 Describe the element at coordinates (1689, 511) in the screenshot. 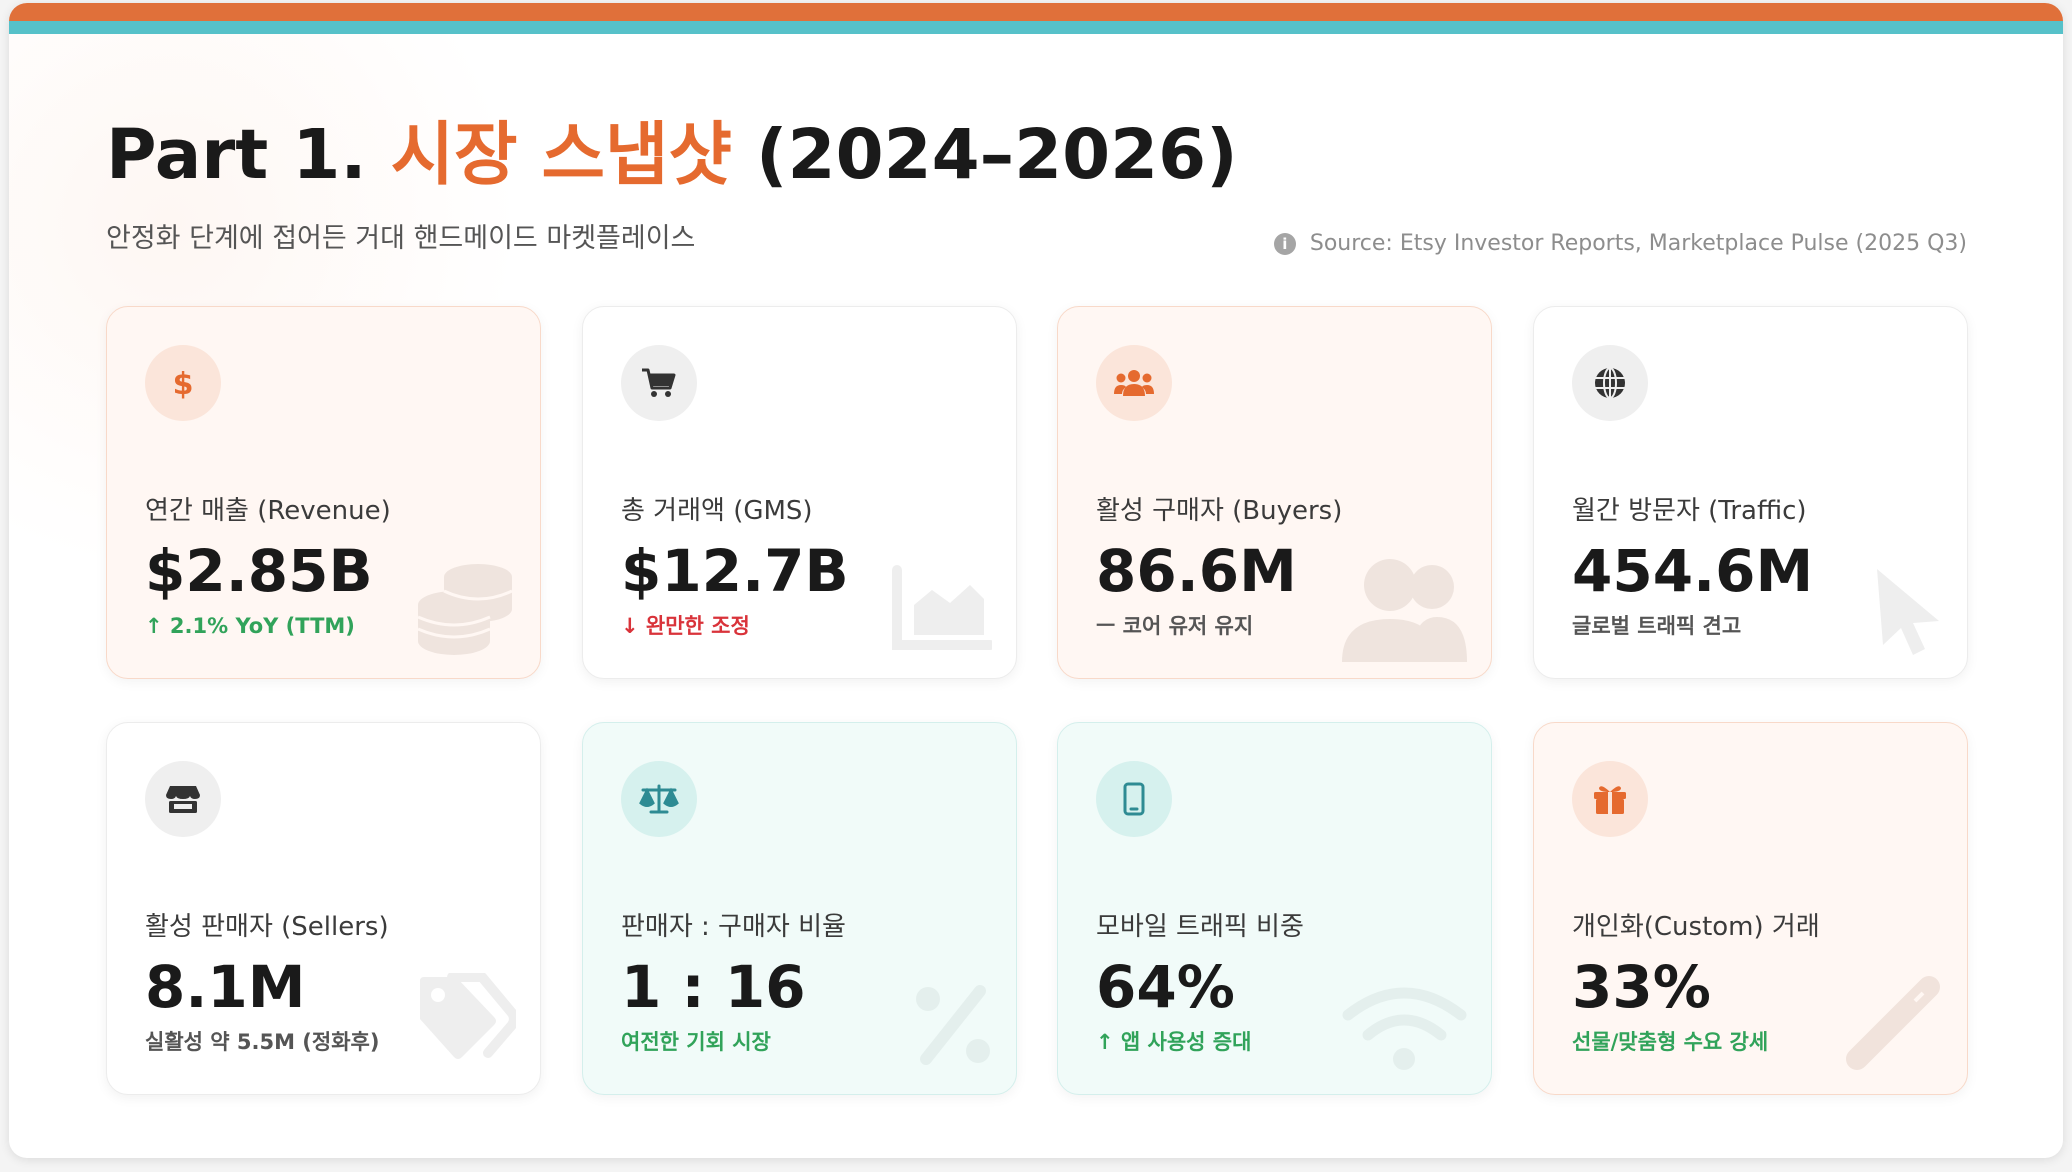

I see `card-label: 월간 방문자 (Traffic)` at that location.